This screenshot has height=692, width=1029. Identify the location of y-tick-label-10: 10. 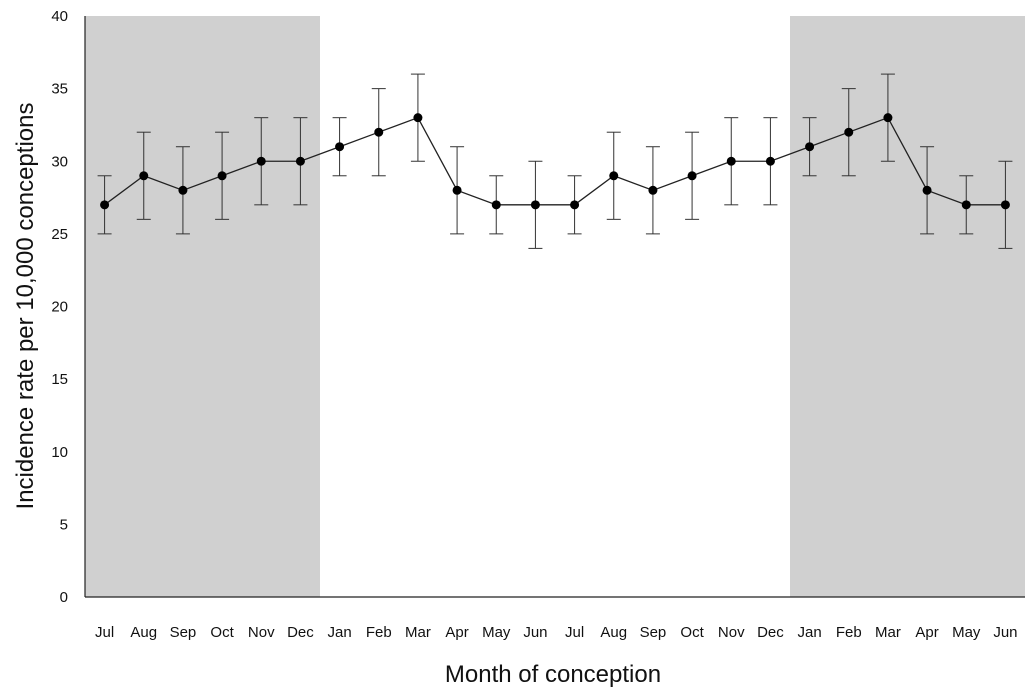
(59, 452).